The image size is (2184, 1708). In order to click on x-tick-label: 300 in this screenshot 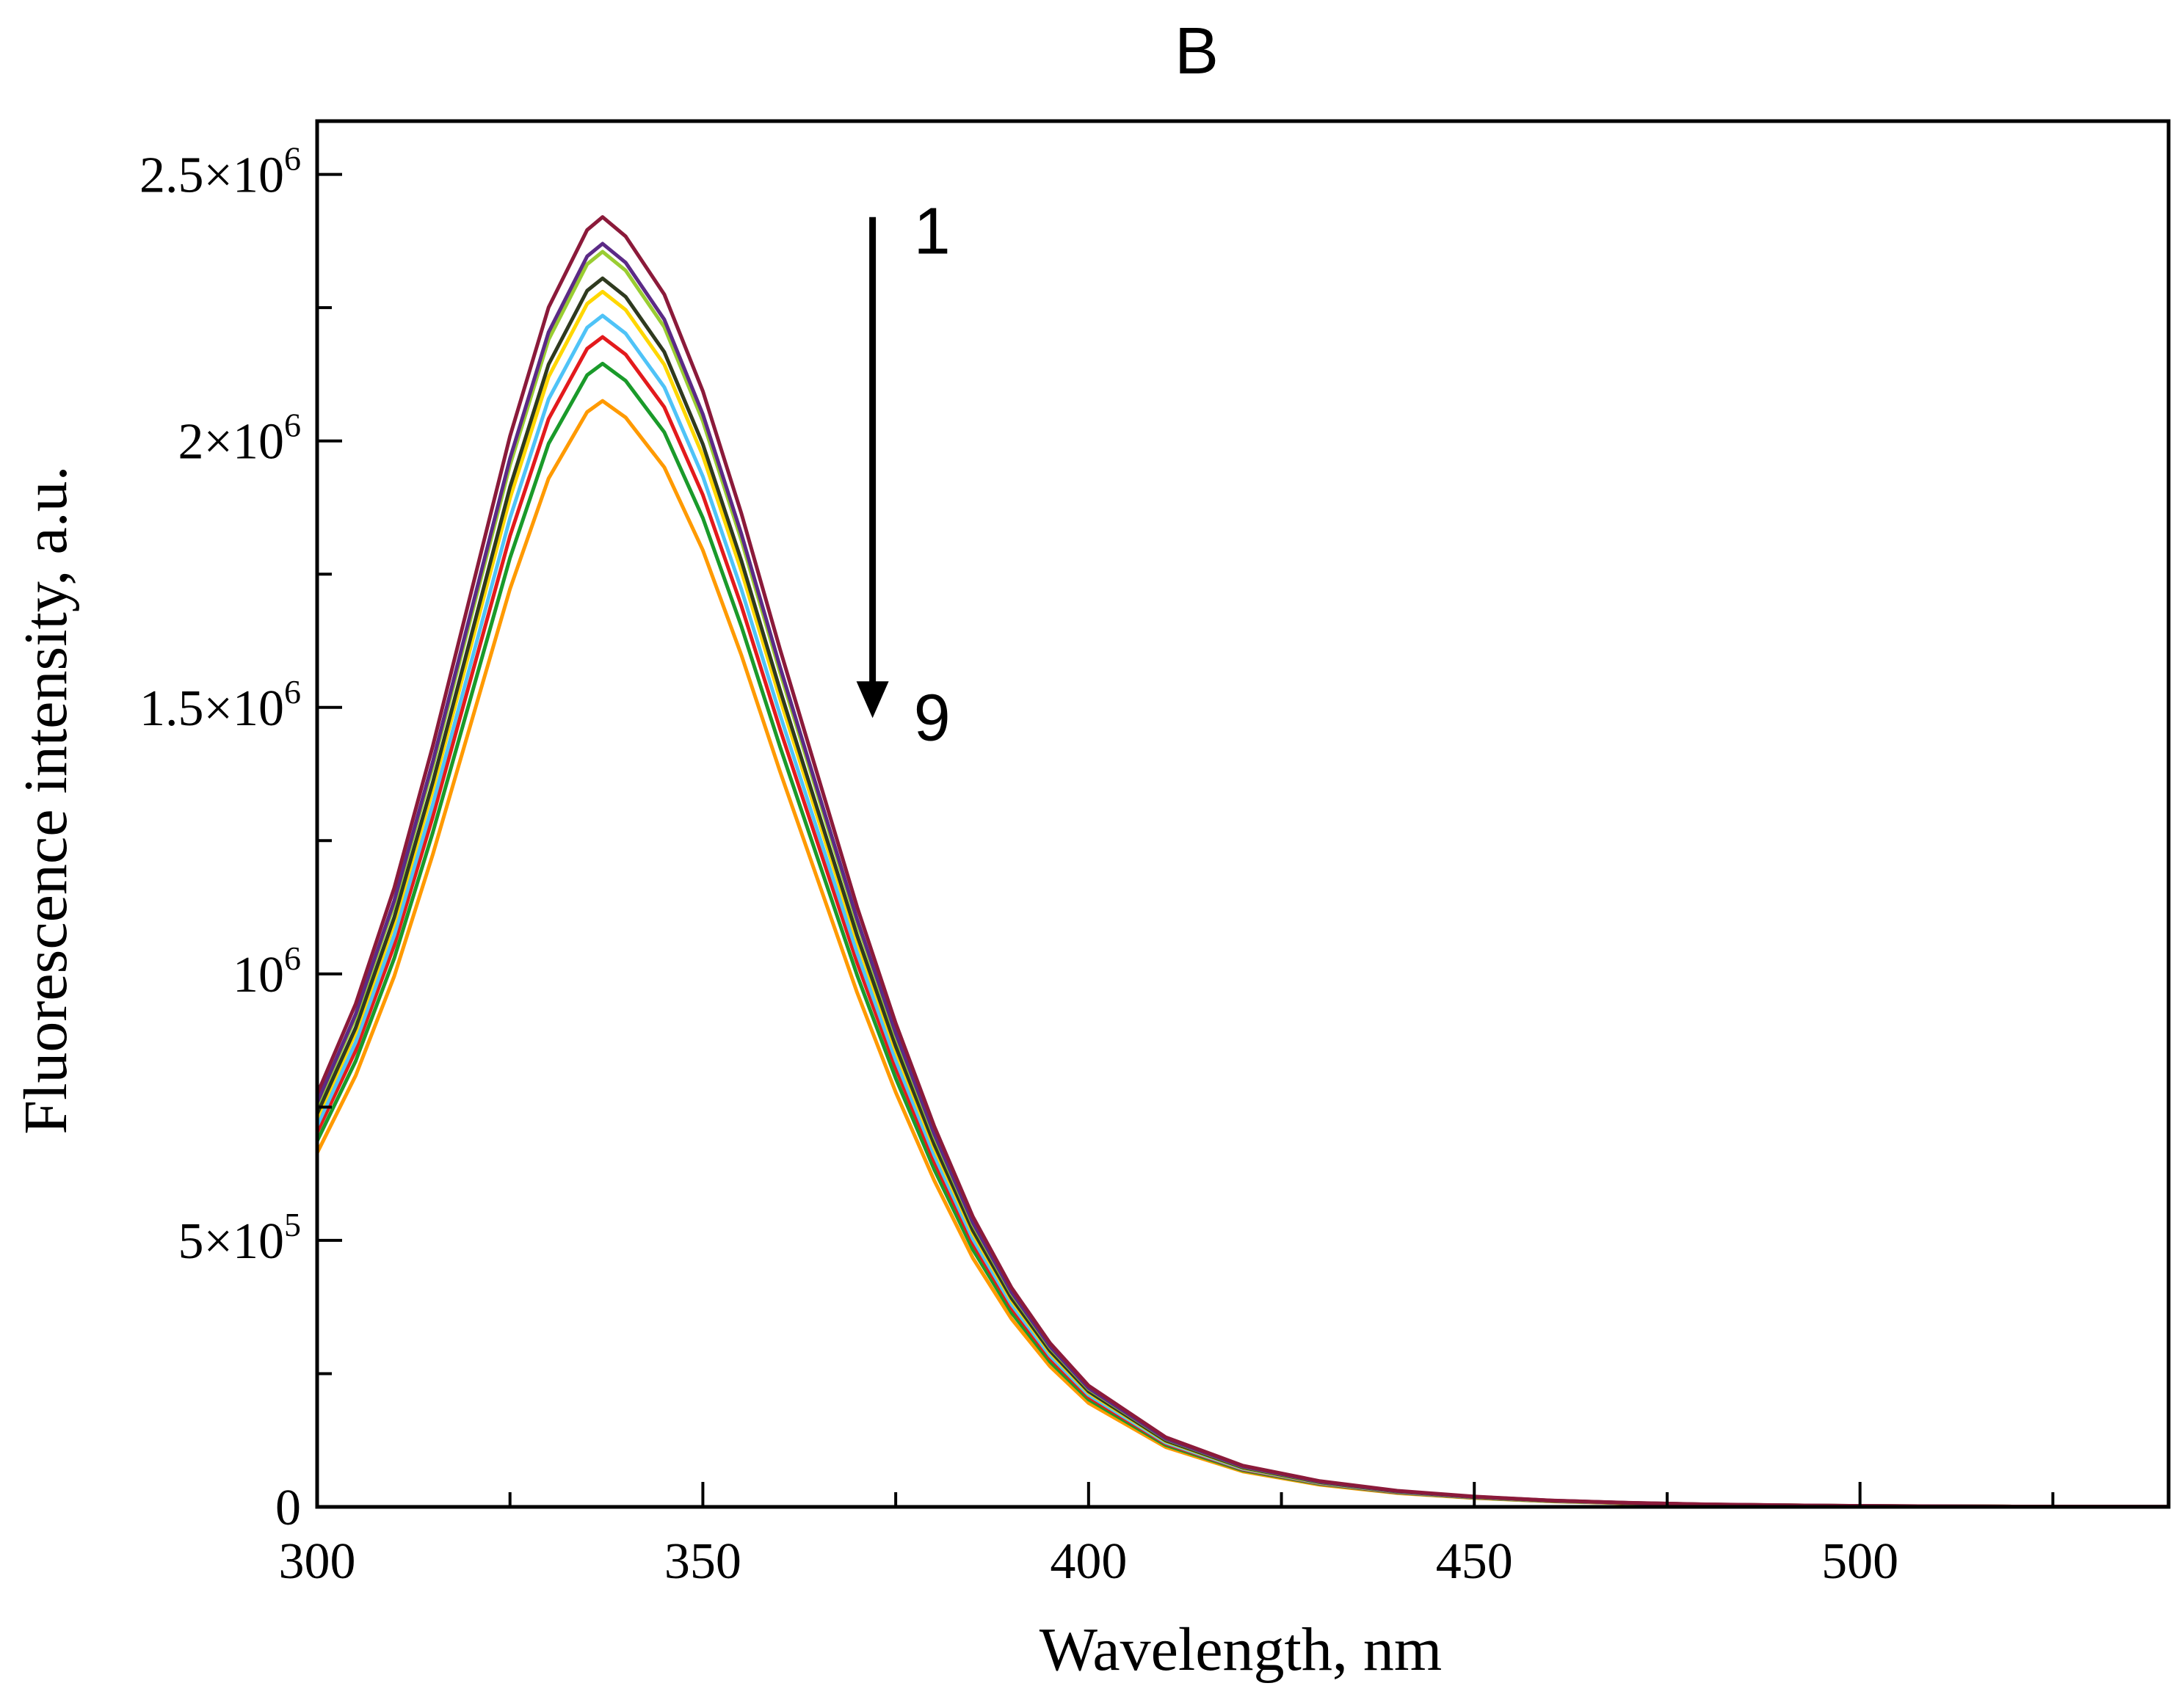, I will do `click(317, 1561)`.